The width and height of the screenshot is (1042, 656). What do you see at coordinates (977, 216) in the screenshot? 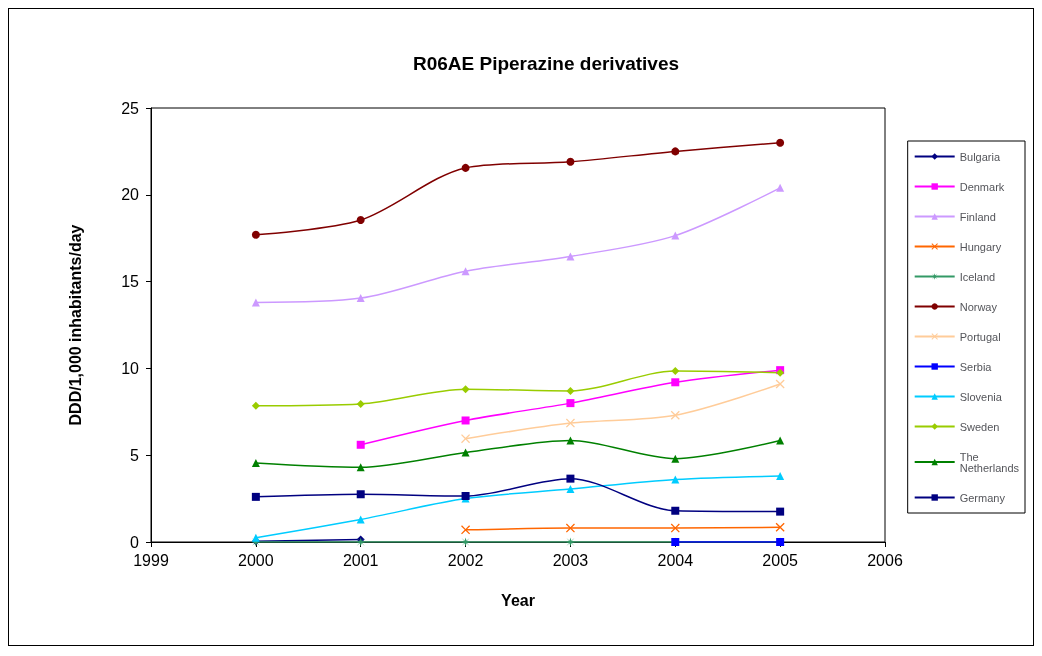
I see `legend-label: Finland` at bounding box center [977, 216].